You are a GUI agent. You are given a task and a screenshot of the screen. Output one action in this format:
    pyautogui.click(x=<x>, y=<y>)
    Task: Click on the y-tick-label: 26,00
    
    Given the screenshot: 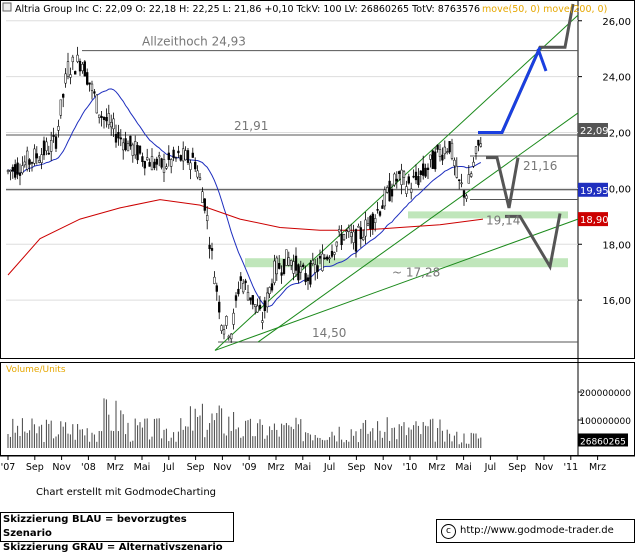 What is the action you would take?
    pyautogui.click(x=616, y=22)
    